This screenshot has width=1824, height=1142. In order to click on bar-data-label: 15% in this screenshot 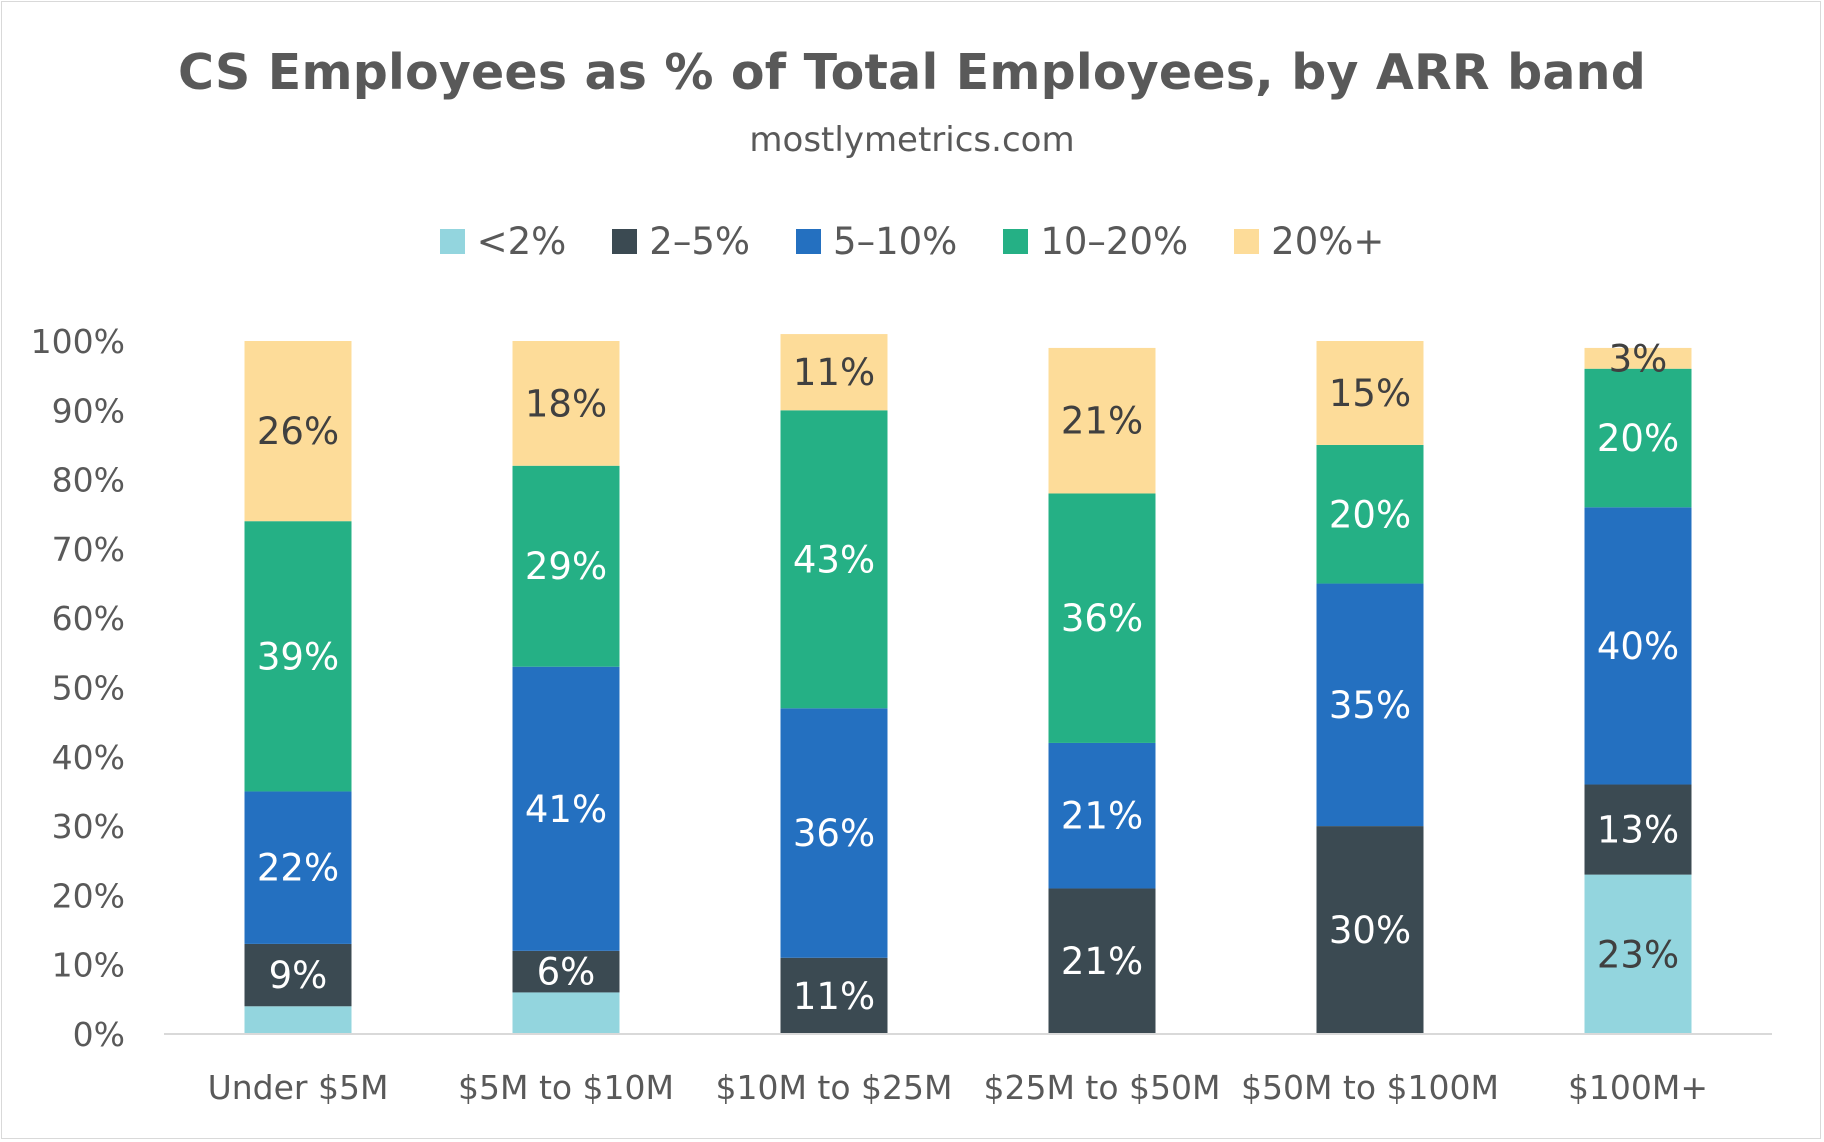, I will do `click(1370, 393)`.